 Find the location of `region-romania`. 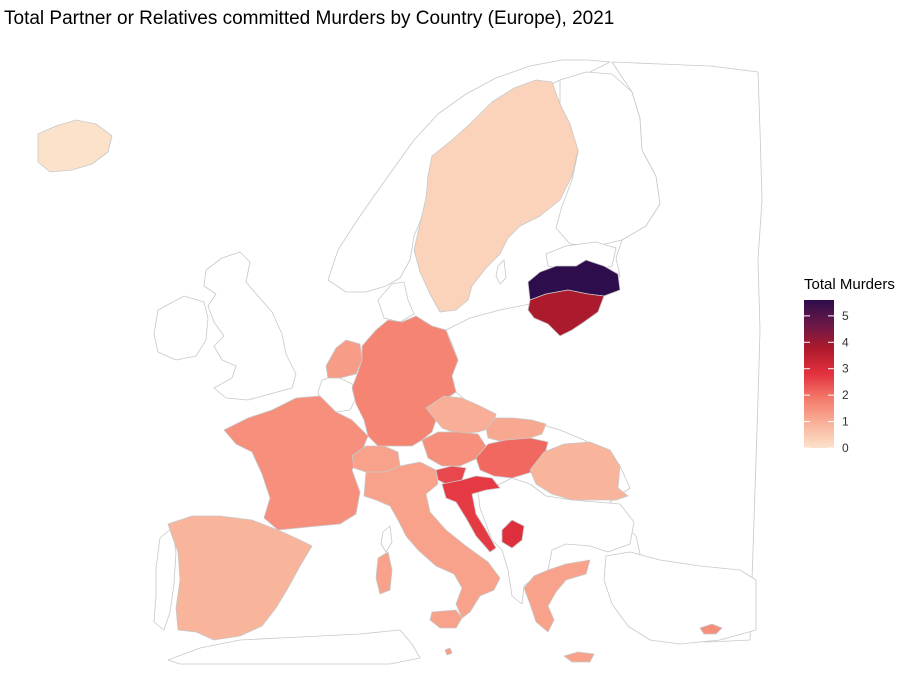

region-romania is located at coordinates (579, 471).